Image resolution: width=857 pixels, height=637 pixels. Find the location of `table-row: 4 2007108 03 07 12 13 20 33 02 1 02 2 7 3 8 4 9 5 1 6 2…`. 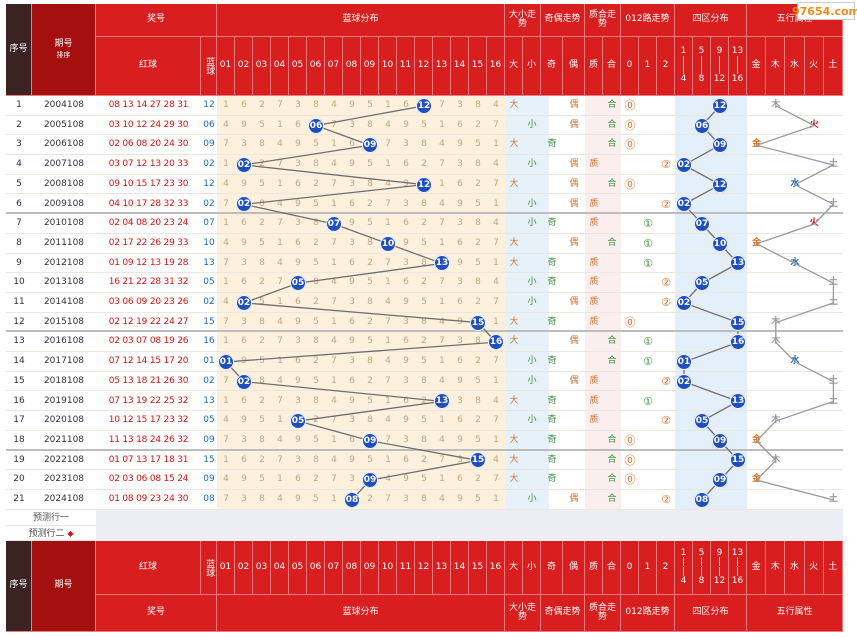

table-row: 4 2007108 03 07 12 13 20 33 02 1 02 2 7 3 8 4 9 5 1 6 2… is located at coordinates (424, 165).